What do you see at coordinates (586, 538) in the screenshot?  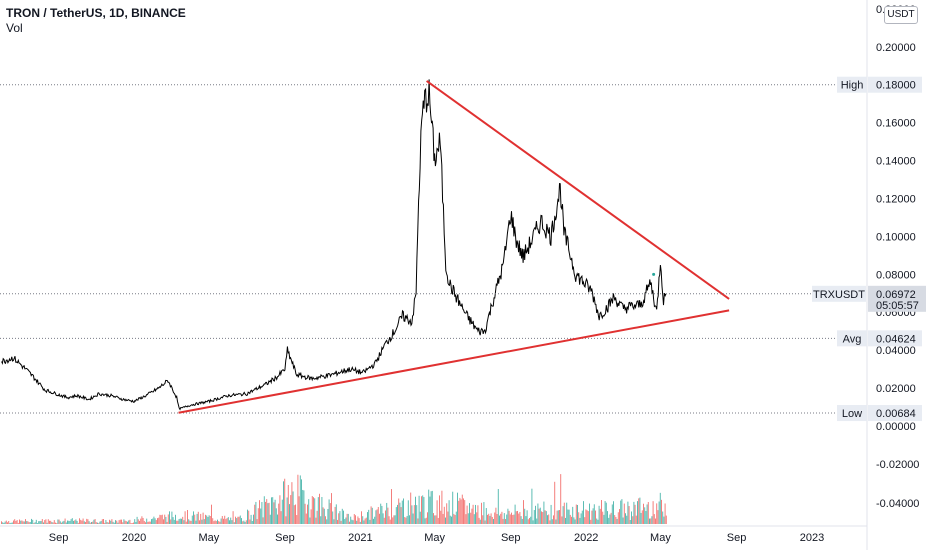 I see `time-tick-label: 2022` at bounding box center [586, 538].